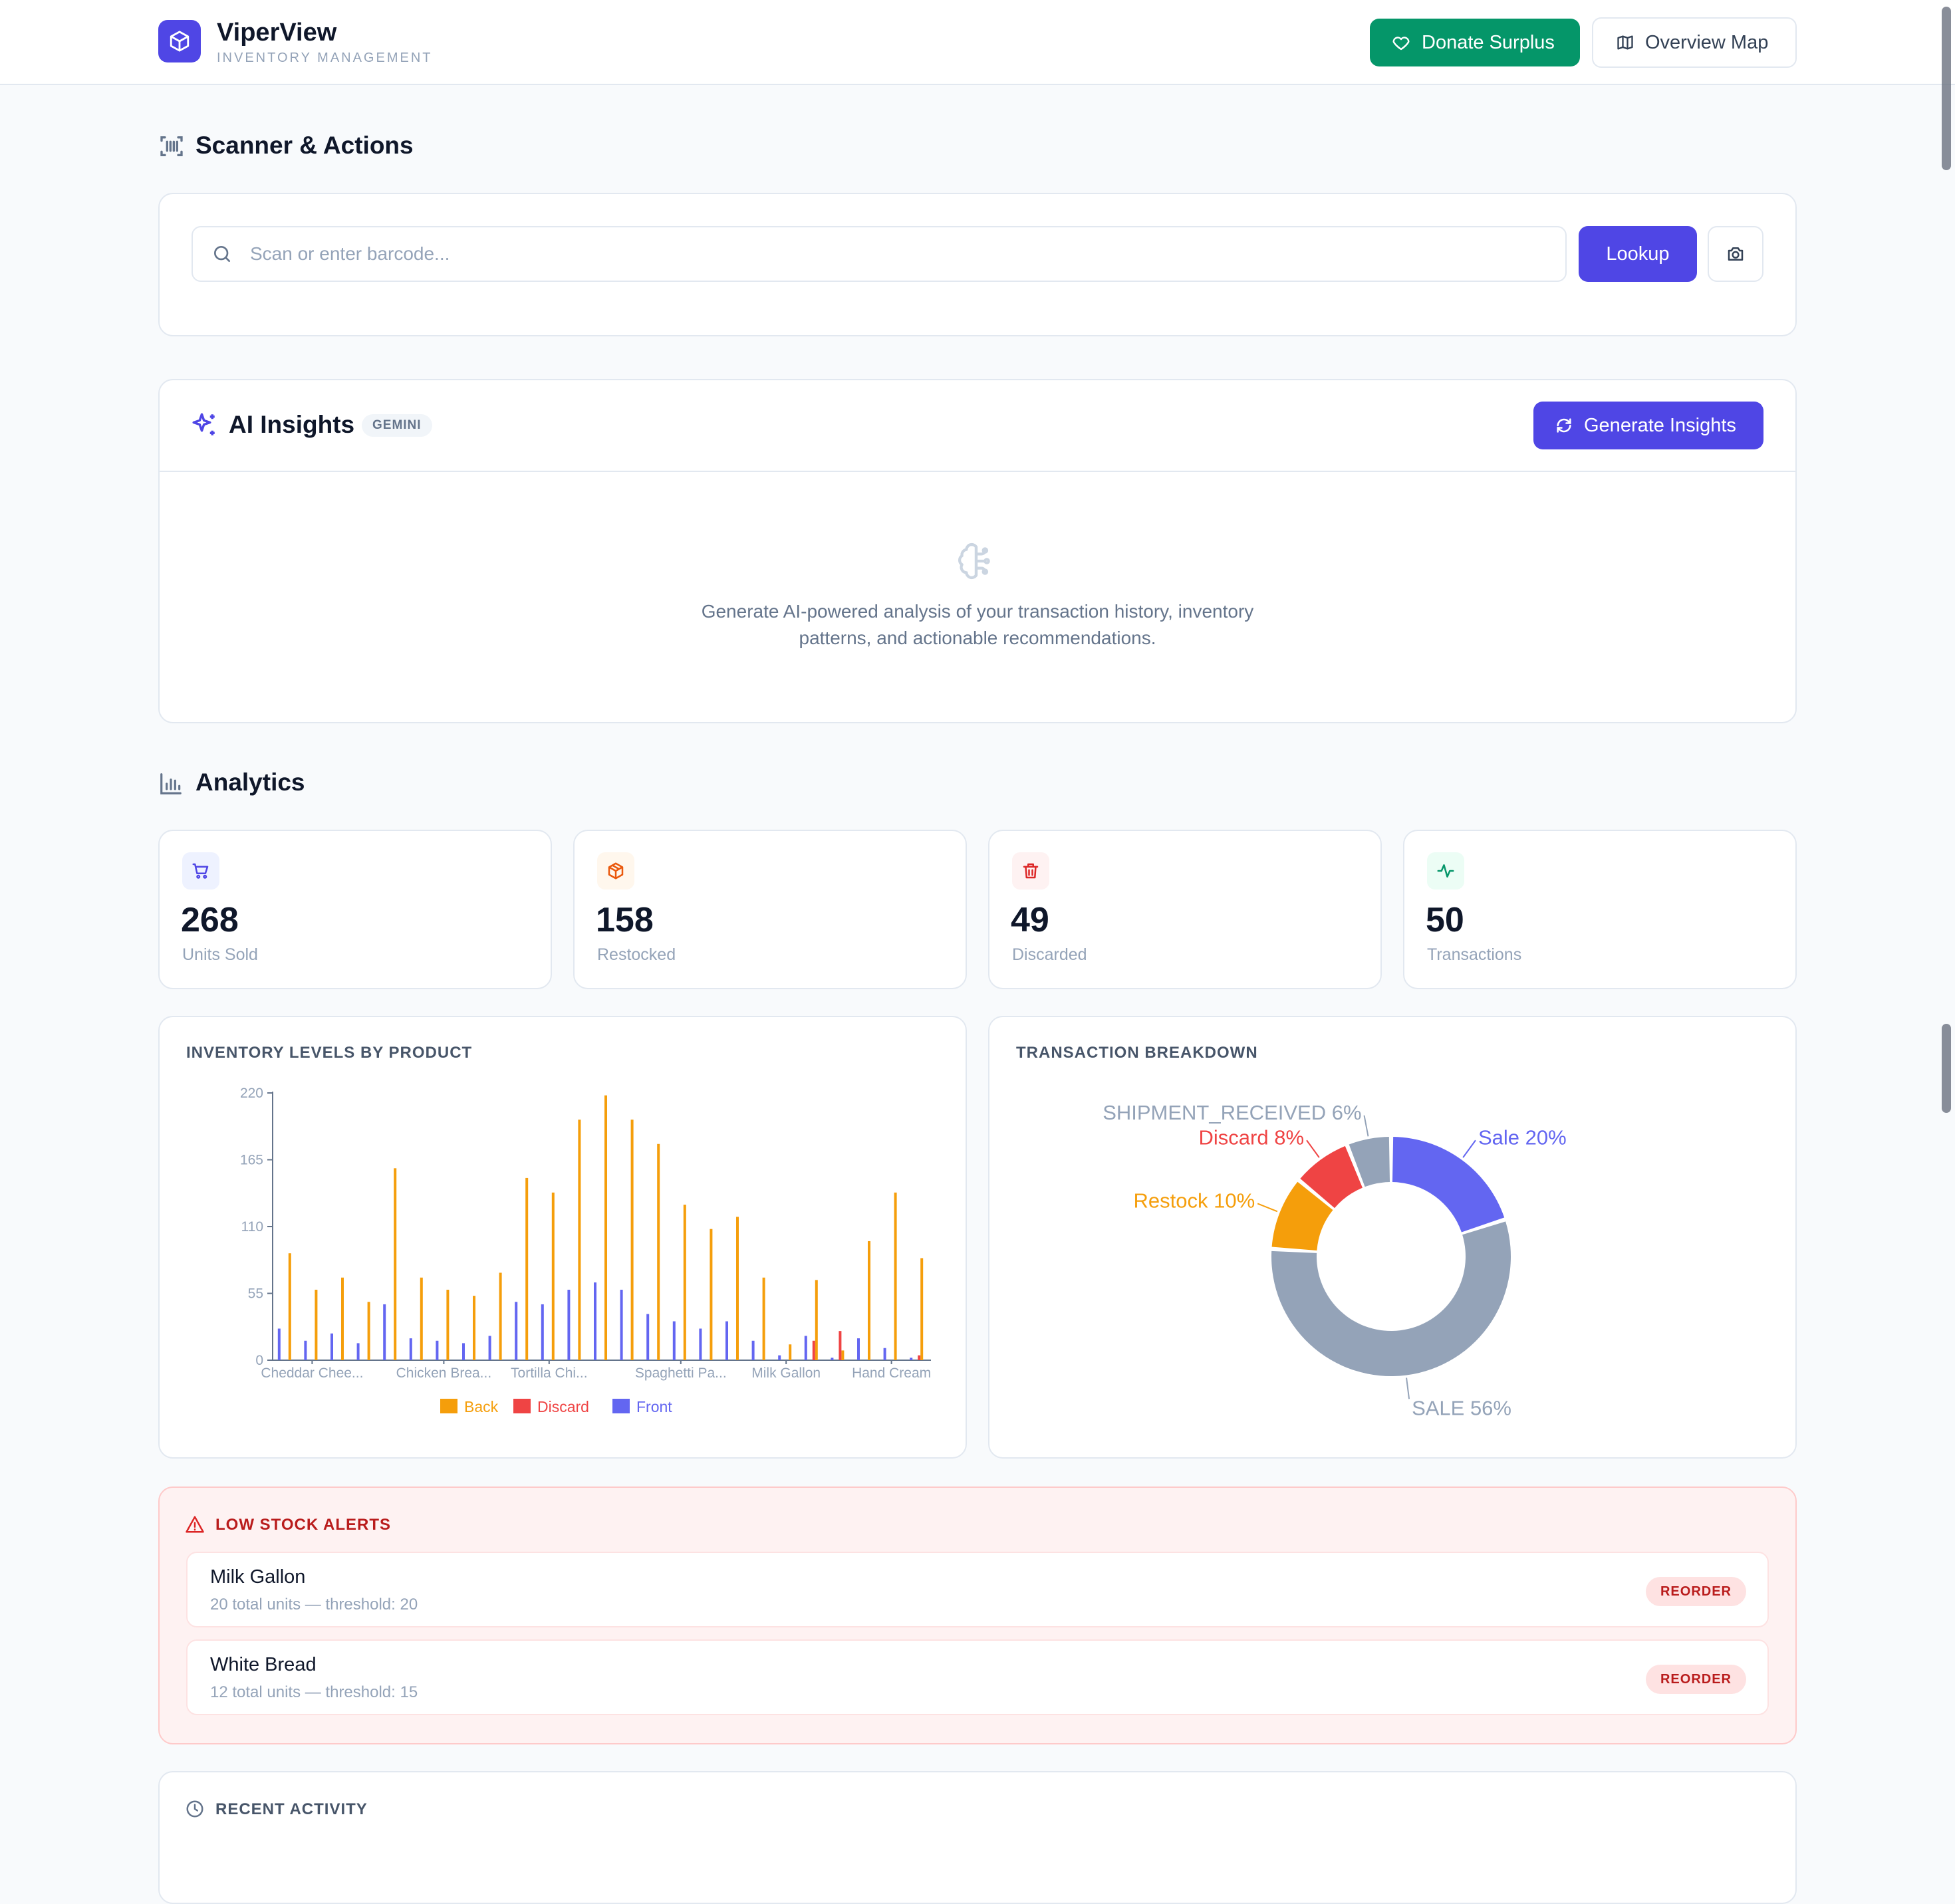  Describe the element at coordinates (329, 1053) in the screenshot. I see `inventory-chart-title: INVENTORY LEVELS BY PRODUCT` at that location.